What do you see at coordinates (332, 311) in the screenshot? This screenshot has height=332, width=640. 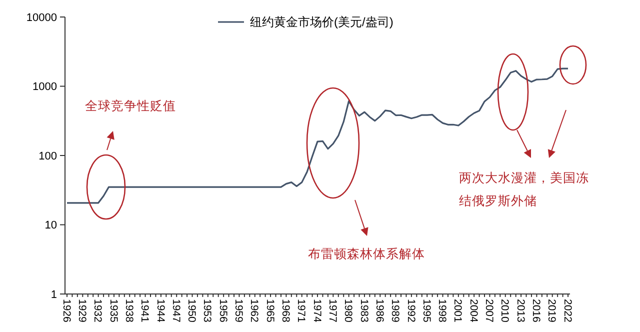 I see `x-tick-label: 1977` at bounding box center [332, 311].